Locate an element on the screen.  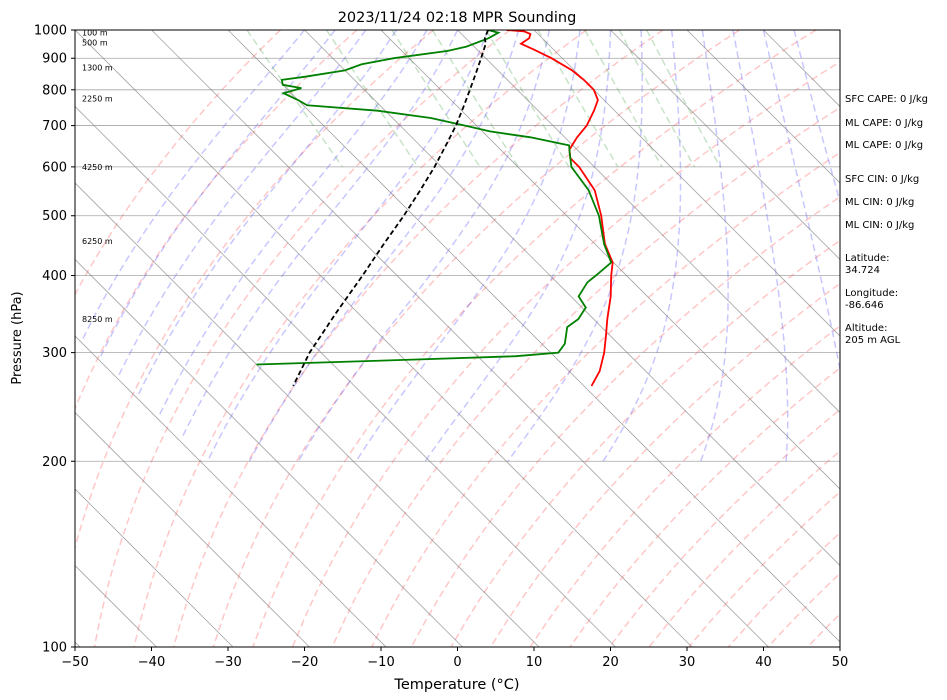
stat-line: SFC CIN: 0 J/kg is located at coordinates (882, 179).